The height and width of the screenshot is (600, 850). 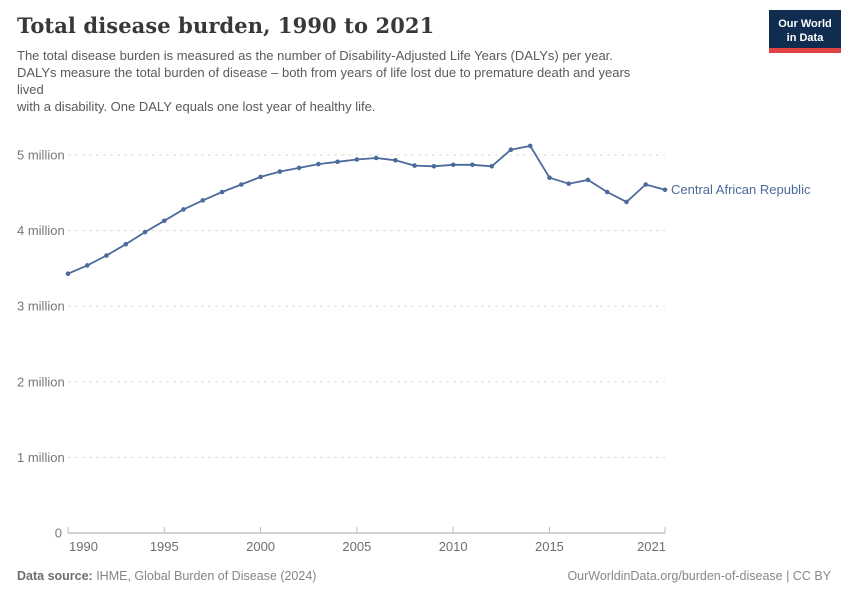 I want to click on svg-text: 2021, so click(x=651, y=546).